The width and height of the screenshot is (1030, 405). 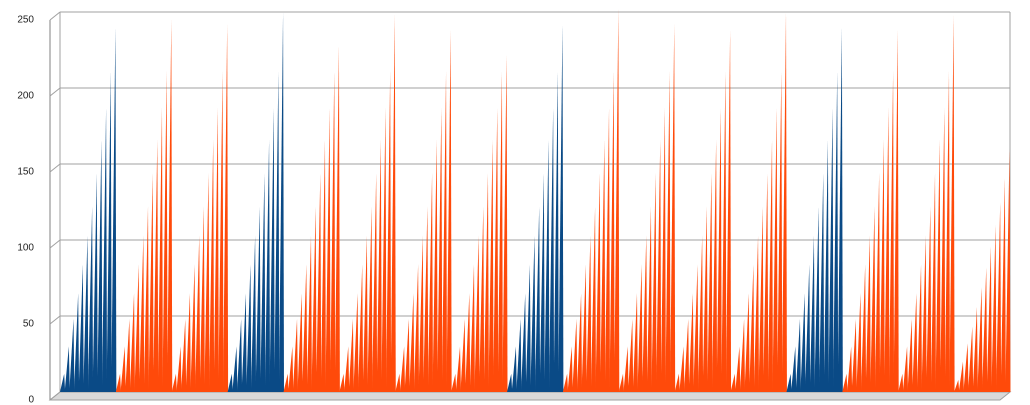 I want to click on y-tick-label: 200, so click(x=25, y=96).